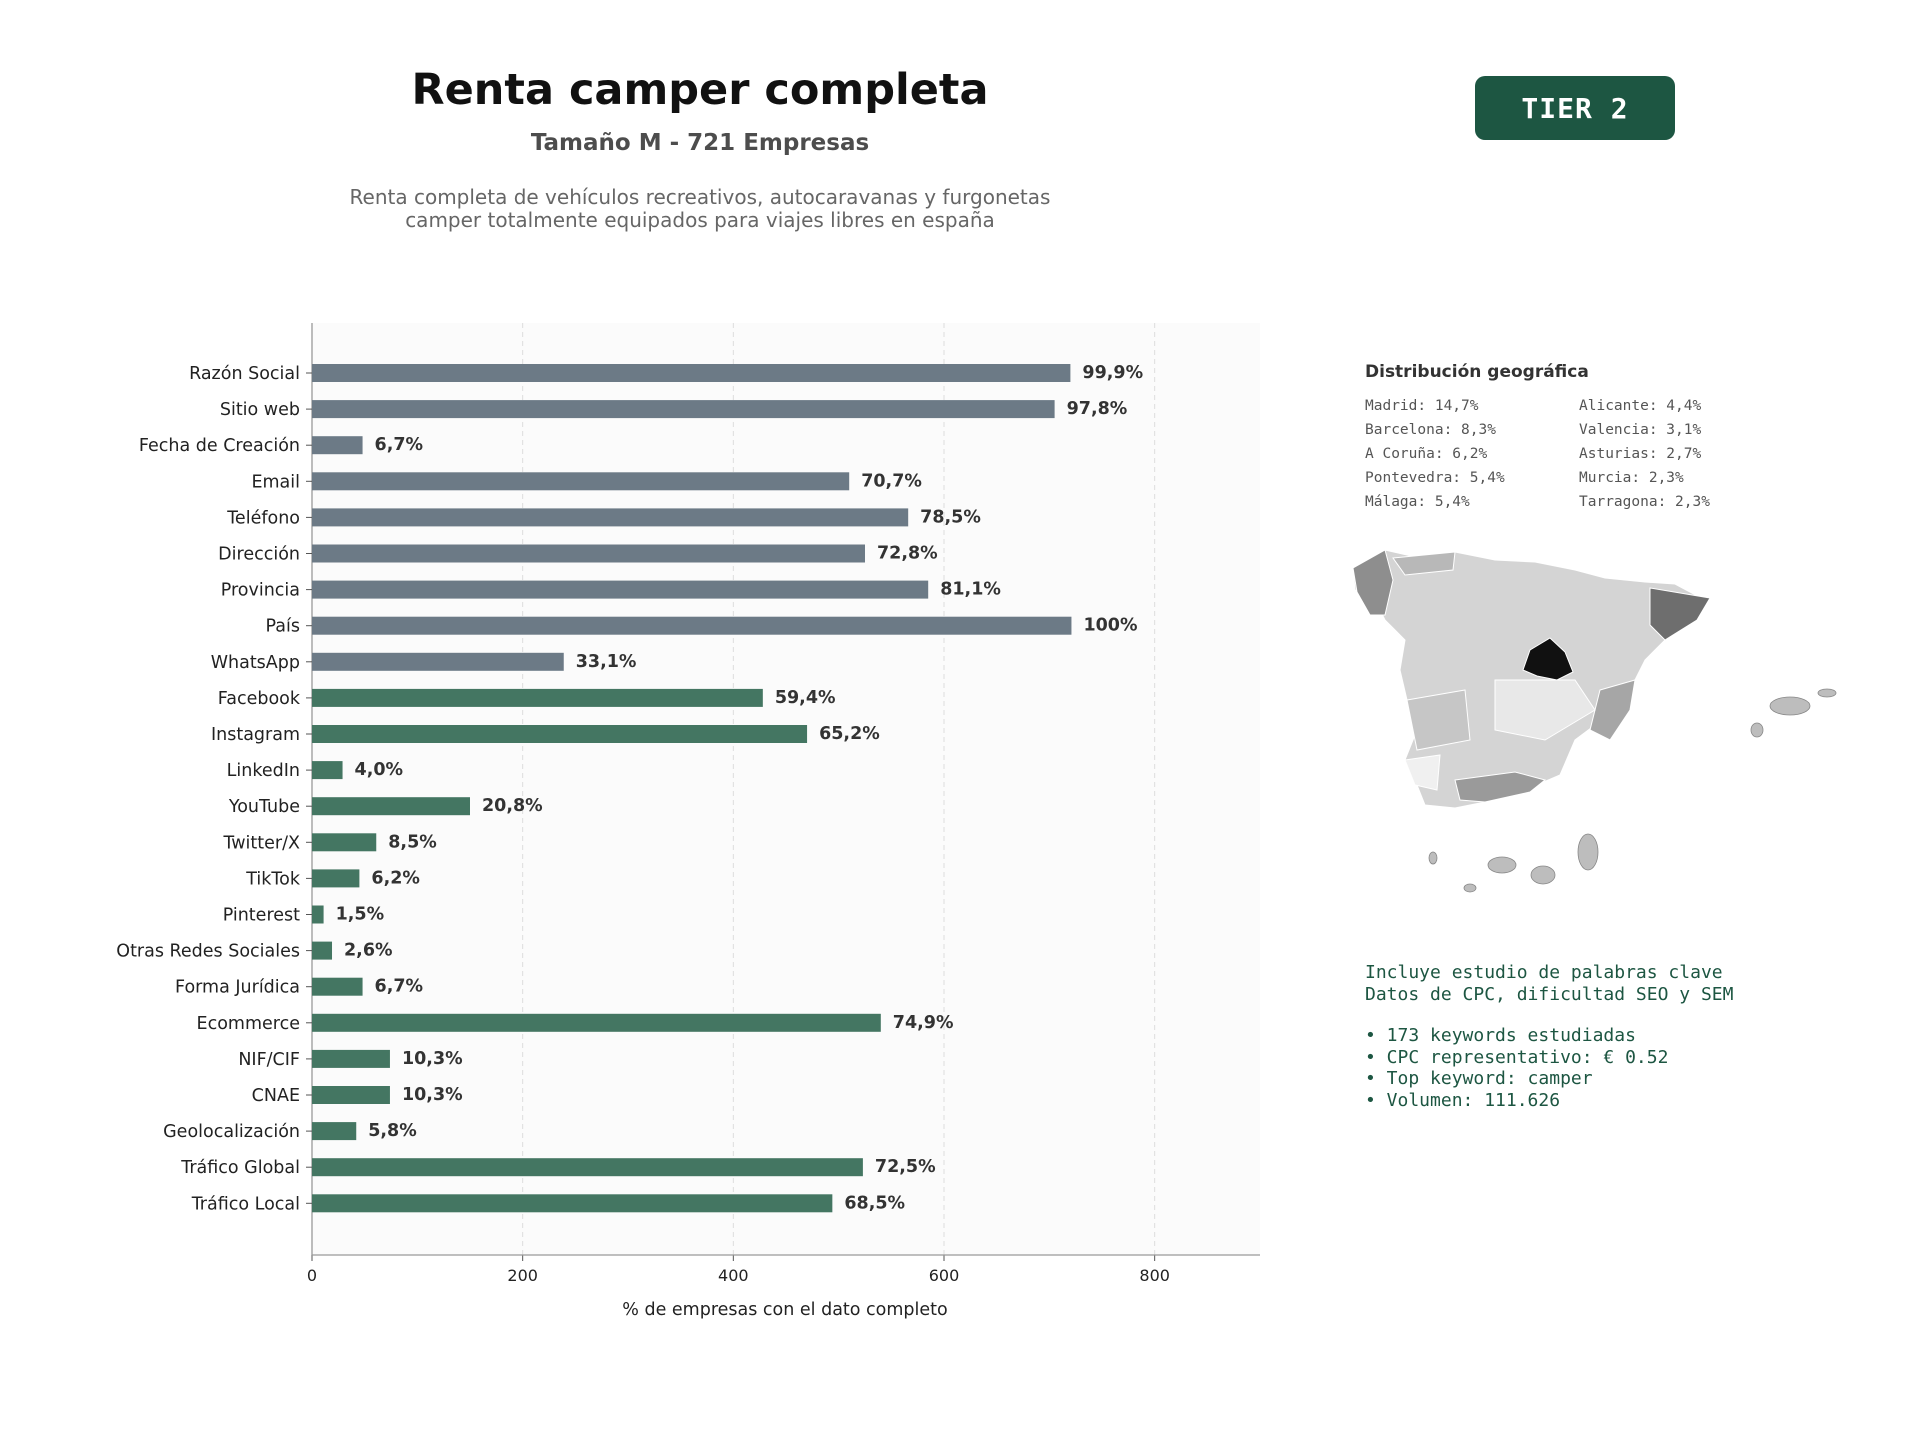 The width and height of the screenshot is (1920, 1440). I want to click on geo-item: Valencia: 3,1%, so click(1640, 430).